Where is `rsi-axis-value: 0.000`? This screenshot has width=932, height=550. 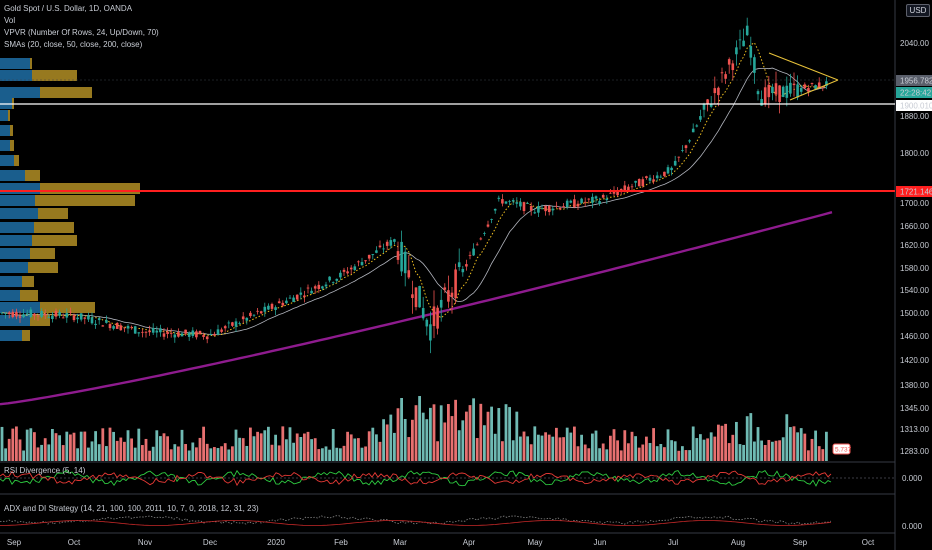 rsi-axis-value: 0.000 is located at coordinates (912, 478).